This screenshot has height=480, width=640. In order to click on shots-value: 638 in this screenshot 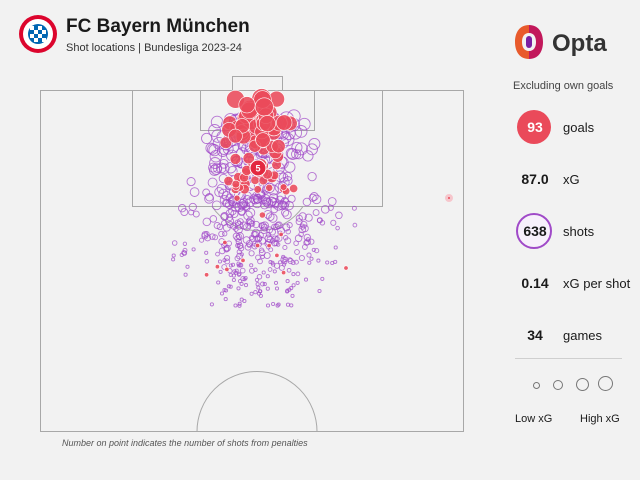, I will do `click(535, 231)`.